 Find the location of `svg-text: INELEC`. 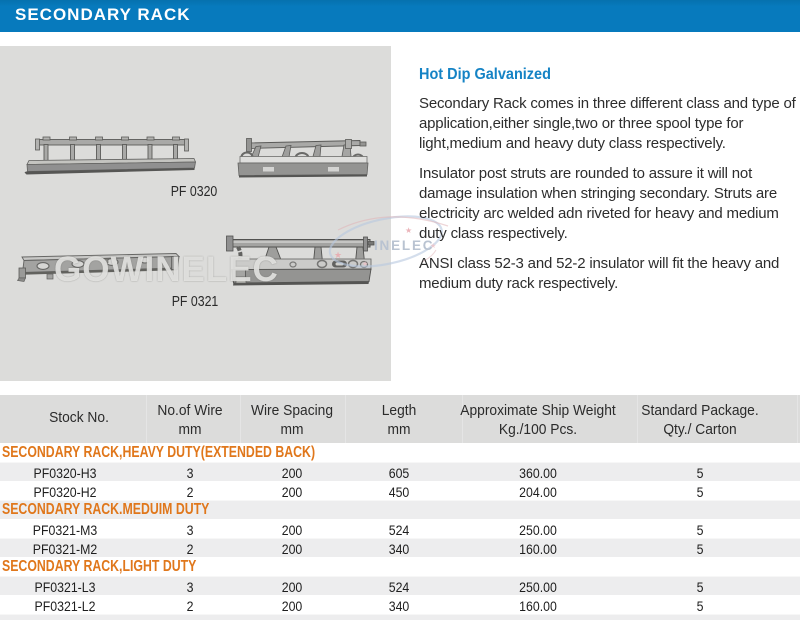

svg-text: INELEC is located at coordinates (404, 245).